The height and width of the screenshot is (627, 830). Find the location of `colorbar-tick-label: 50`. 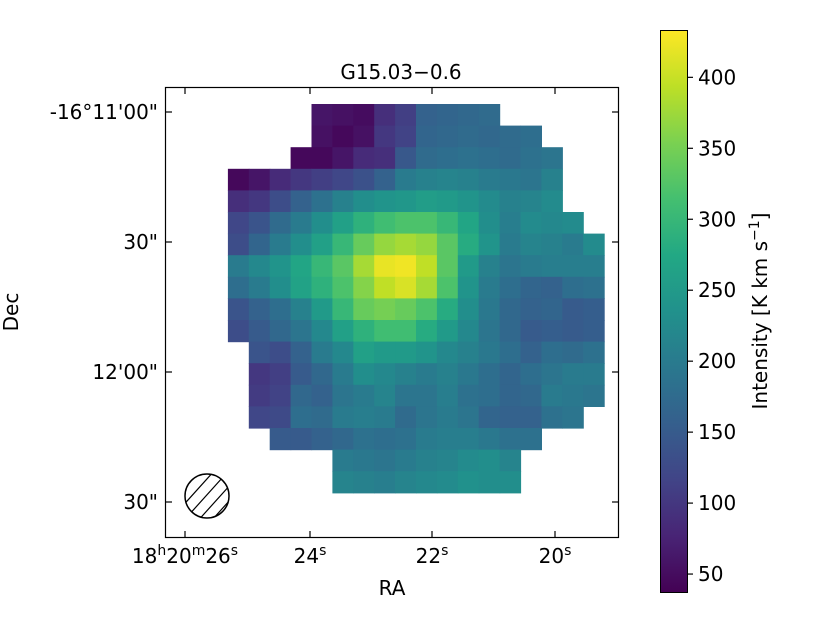

colorbar-tick-label: 50 is located at coordinates (710, 574).